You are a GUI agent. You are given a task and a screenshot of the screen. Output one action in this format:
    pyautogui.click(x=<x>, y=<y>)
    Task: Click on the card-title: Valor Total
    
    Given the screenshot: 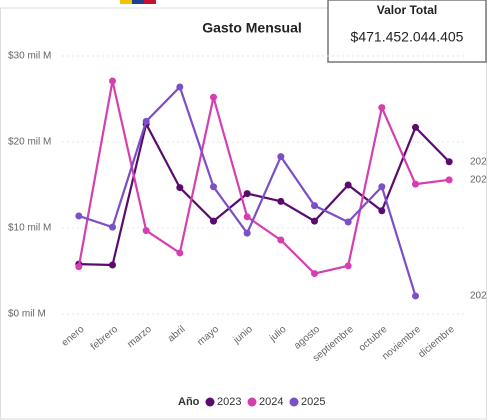 What is the action you would take?
    pyautogui.click(x=407, y=10)
    